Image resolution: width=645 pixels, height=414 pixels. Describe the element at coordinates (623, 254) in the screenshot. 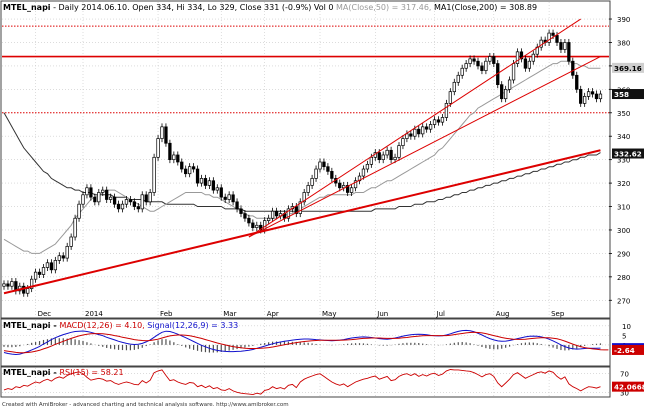

I see `y-tick-label: 290` at that location.